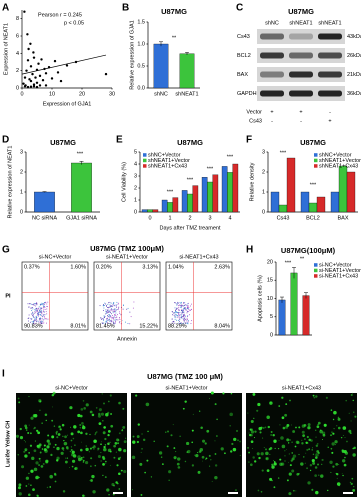 This screenshot has height=500, width=361. Describe the element at coordinates (187, 388) in the screenshot. I see `image-label: si-NEAT1+Vector` at that location.